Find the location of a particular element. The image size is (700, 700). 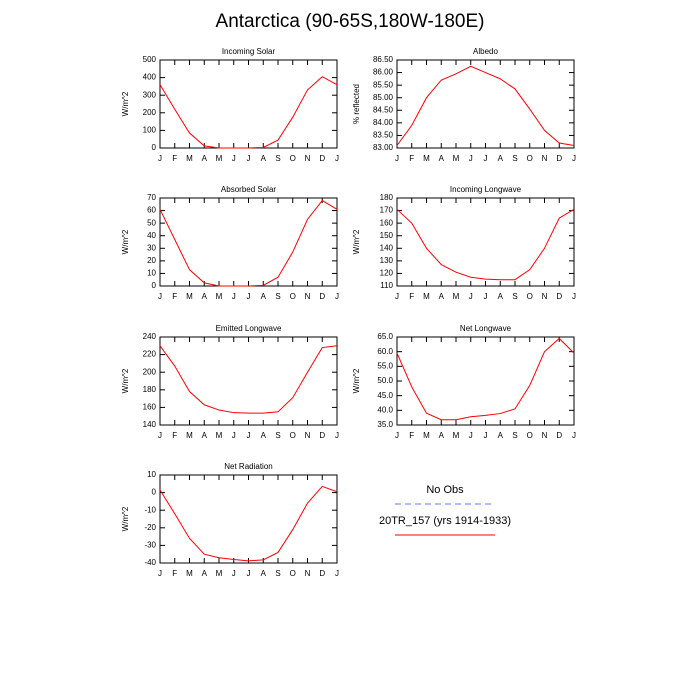

panel-title: Net Radiation is located at coordinates (248, 466).